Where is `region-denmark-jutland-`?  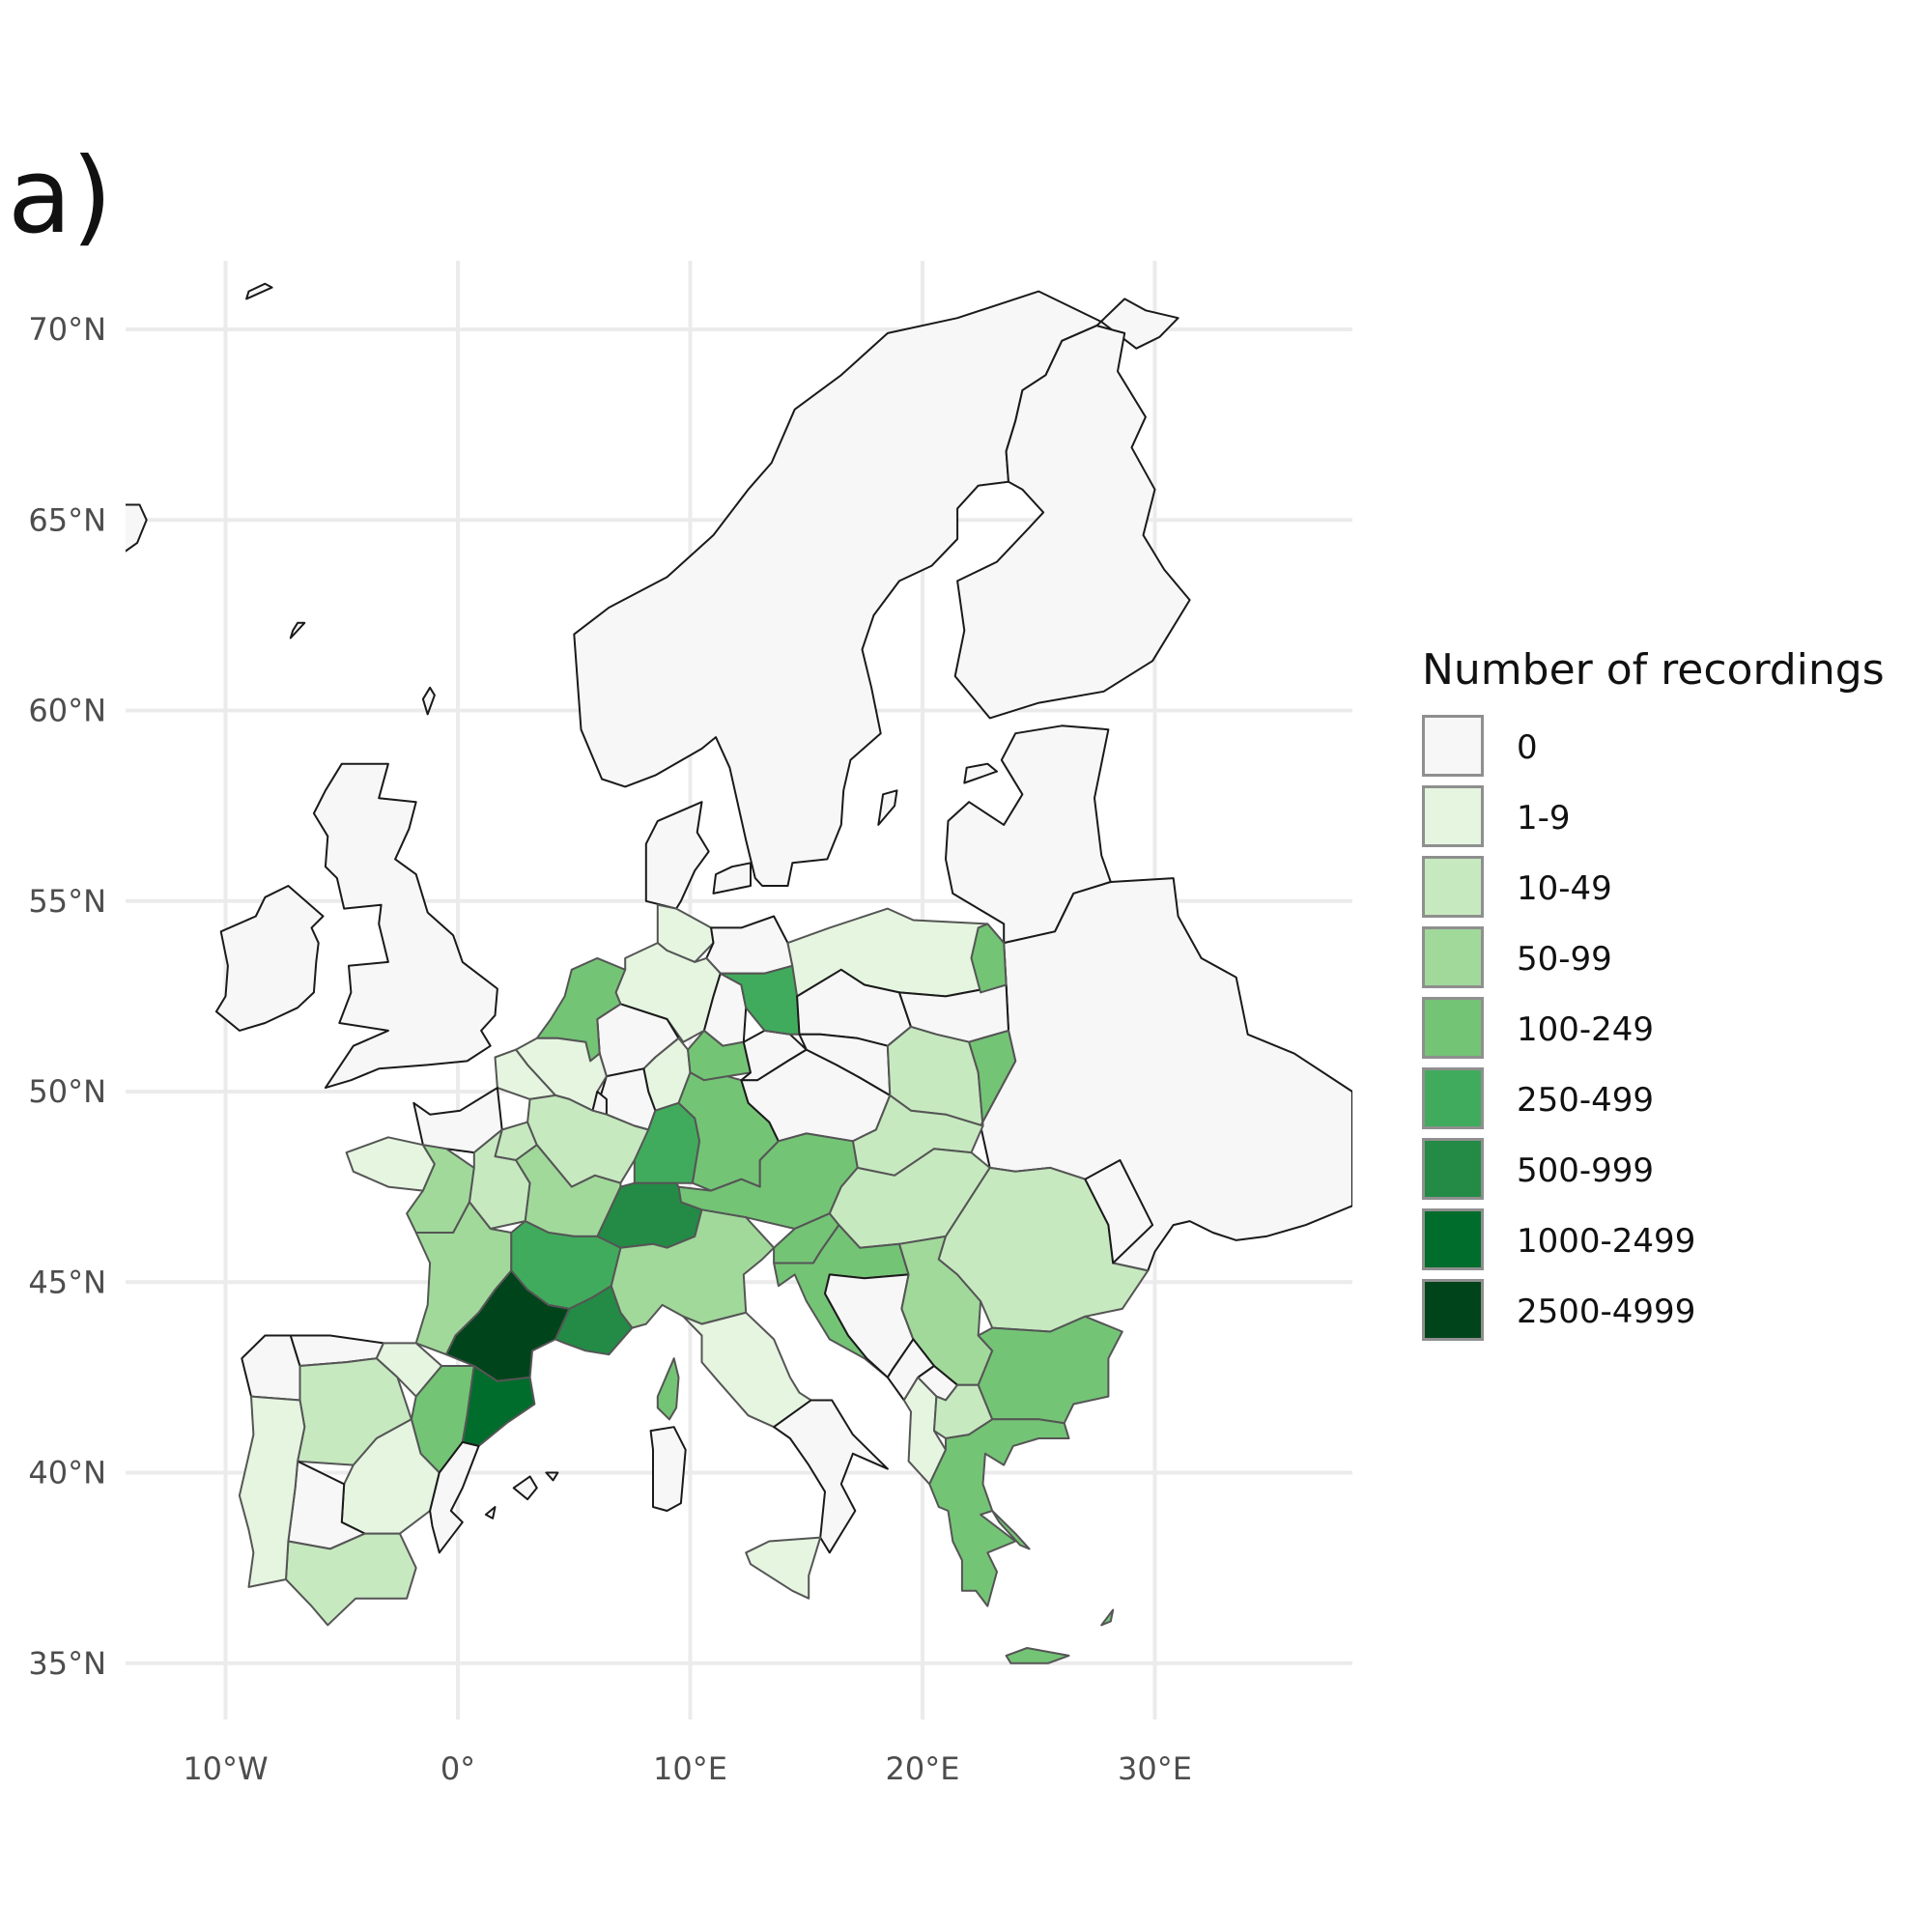
region-denmark-jutland- is located at coordinates (677, 855).